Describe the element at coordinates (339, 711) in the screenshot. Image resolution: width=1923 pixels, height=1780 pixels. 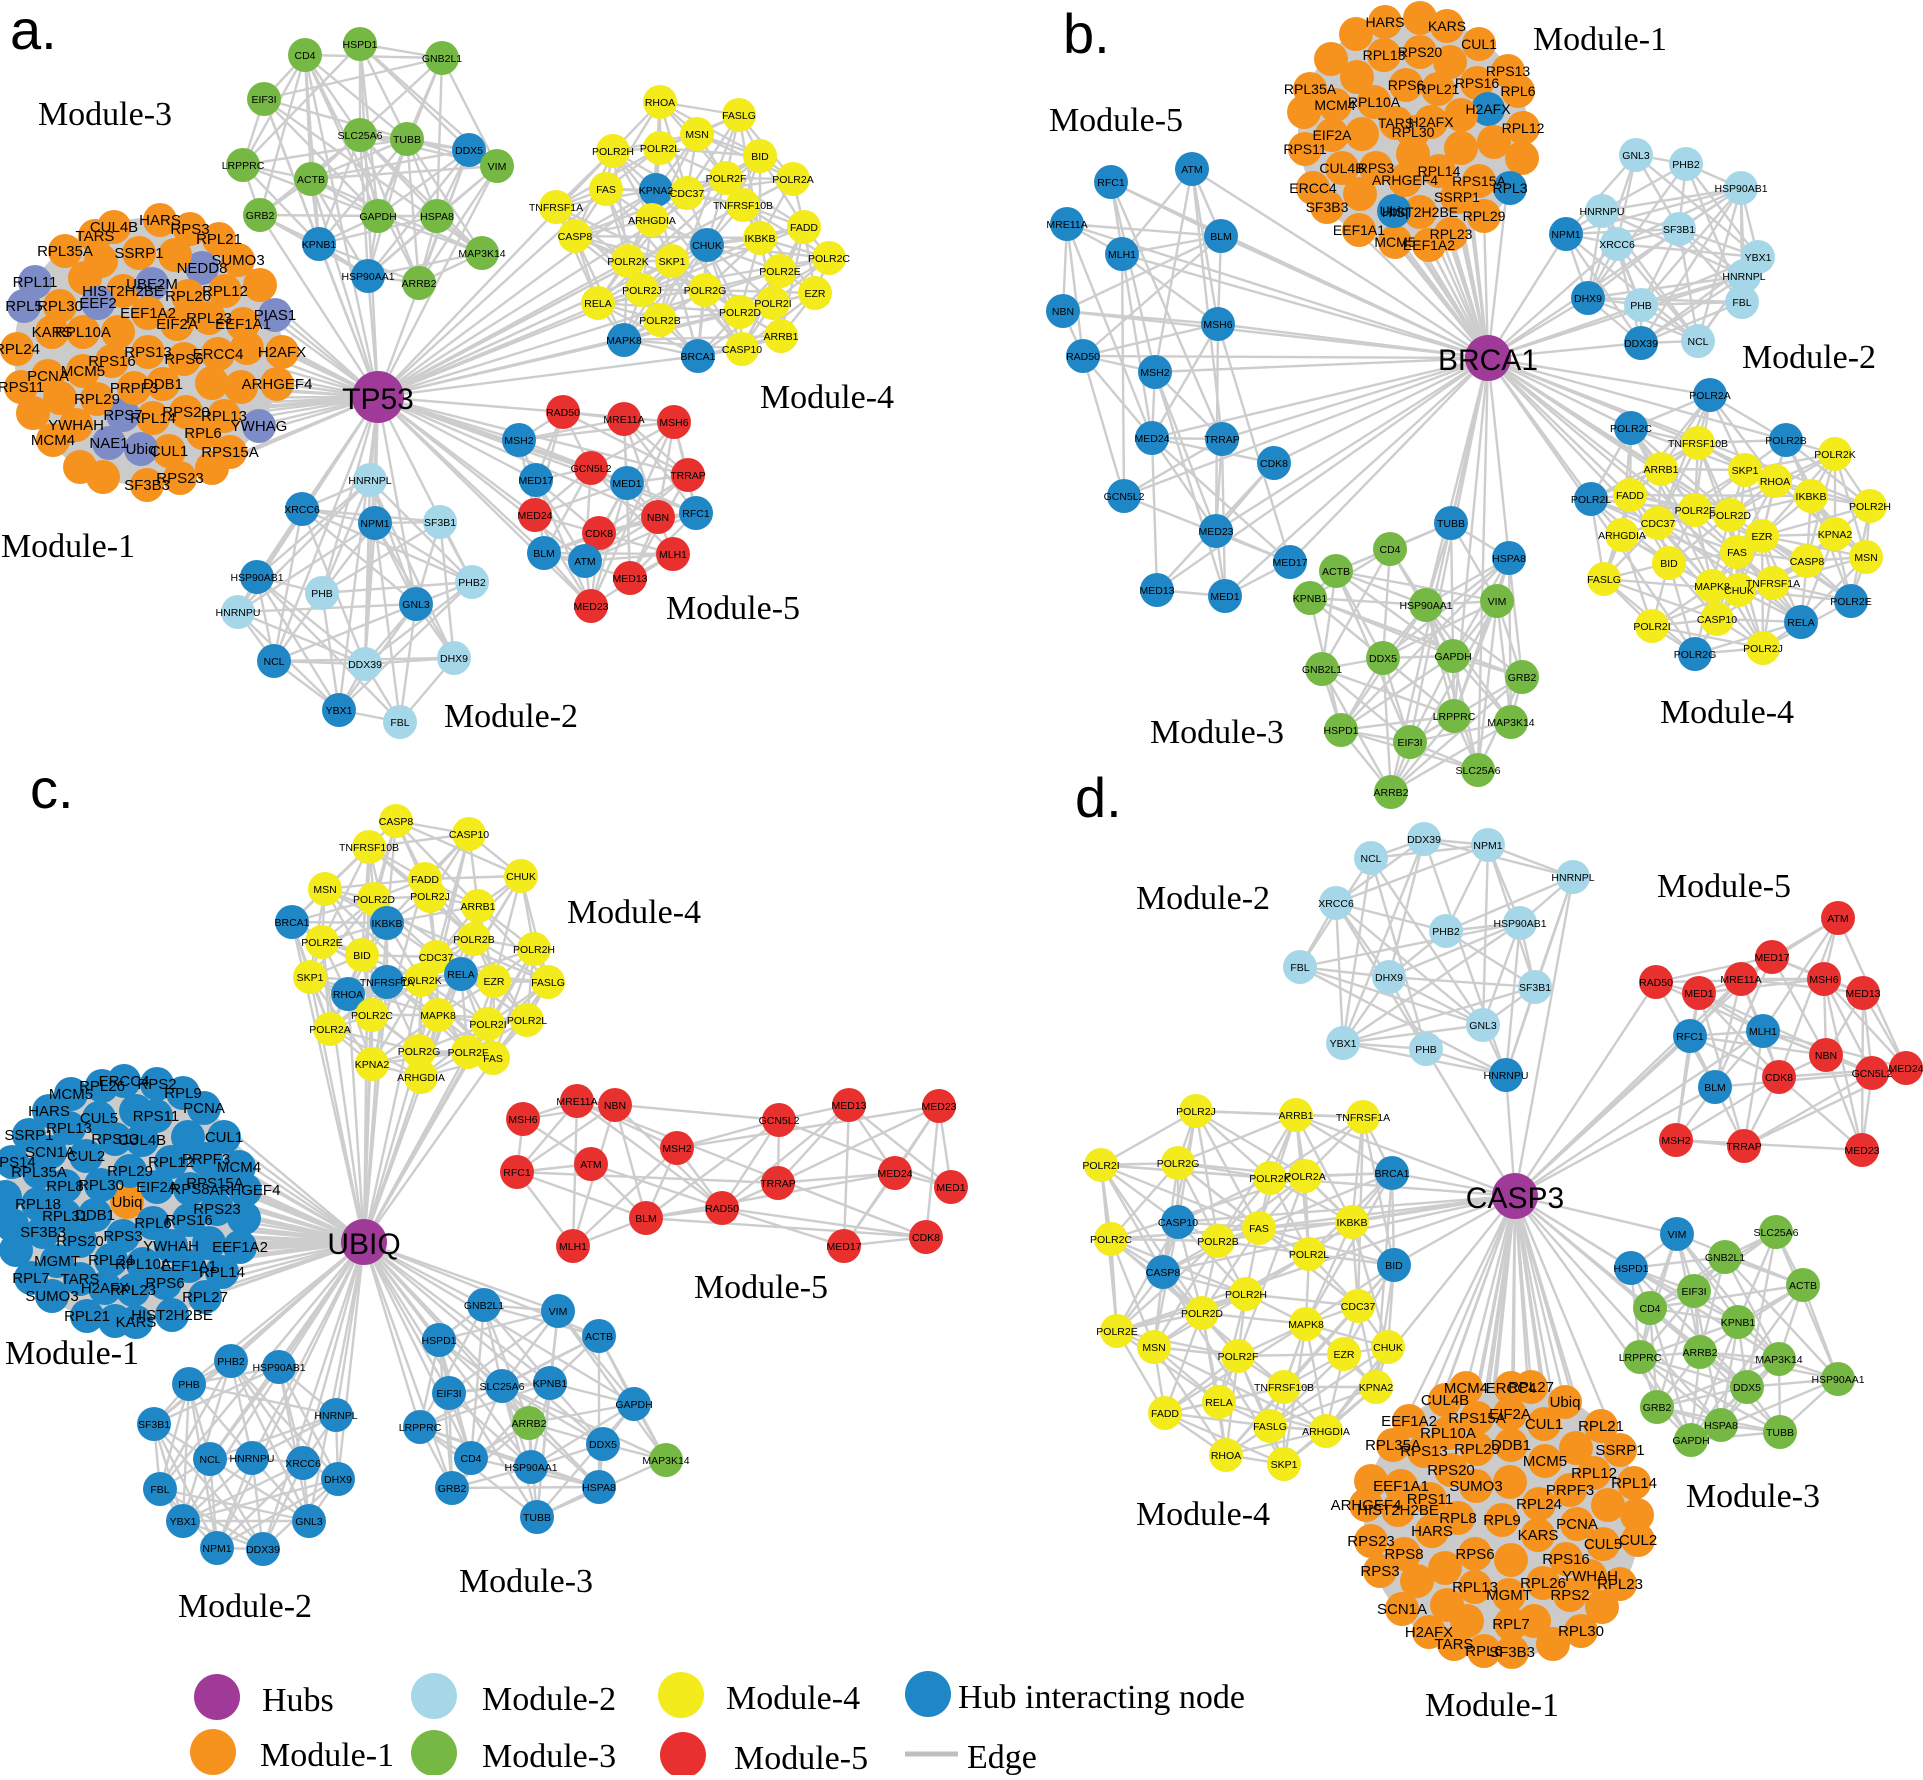
I see `svg-text: YBX1` at that location.